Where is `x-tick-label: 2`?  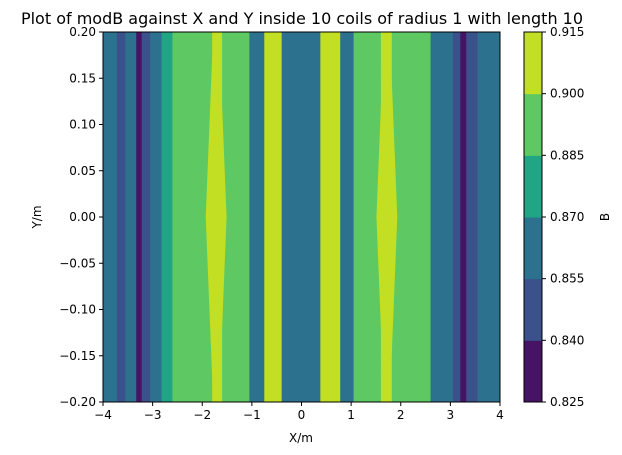 x-tick-label: 2 is located at coordinates (401, 415).